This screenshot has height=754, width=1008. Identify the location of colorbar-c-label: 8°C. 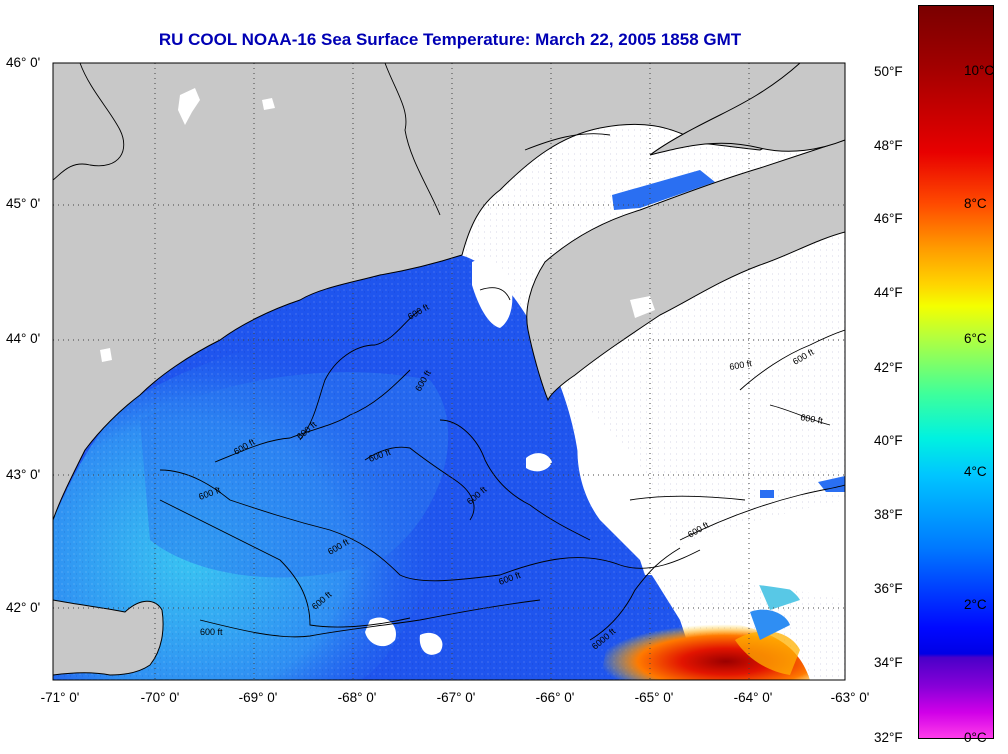
(975, 203).